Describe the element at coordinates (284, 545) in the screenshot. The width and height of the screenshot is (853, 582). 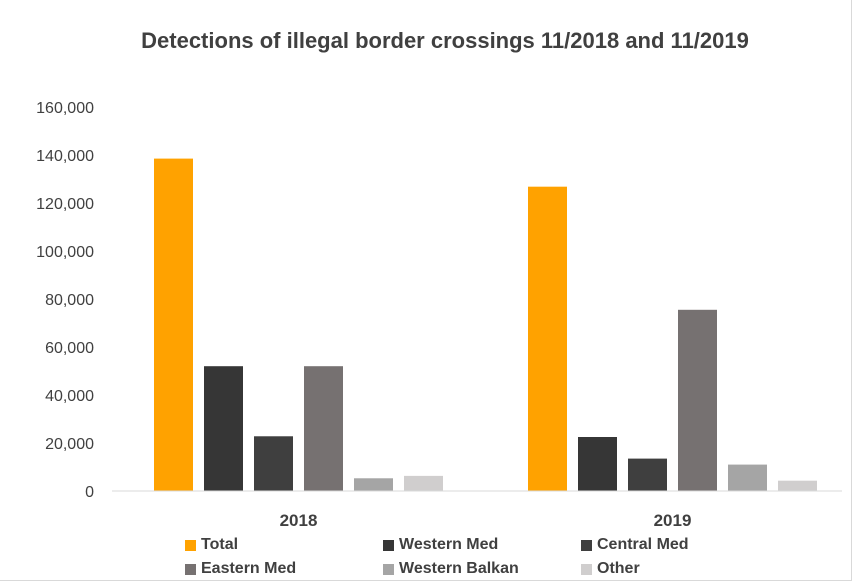
I see `legend-item: Total` at that location.